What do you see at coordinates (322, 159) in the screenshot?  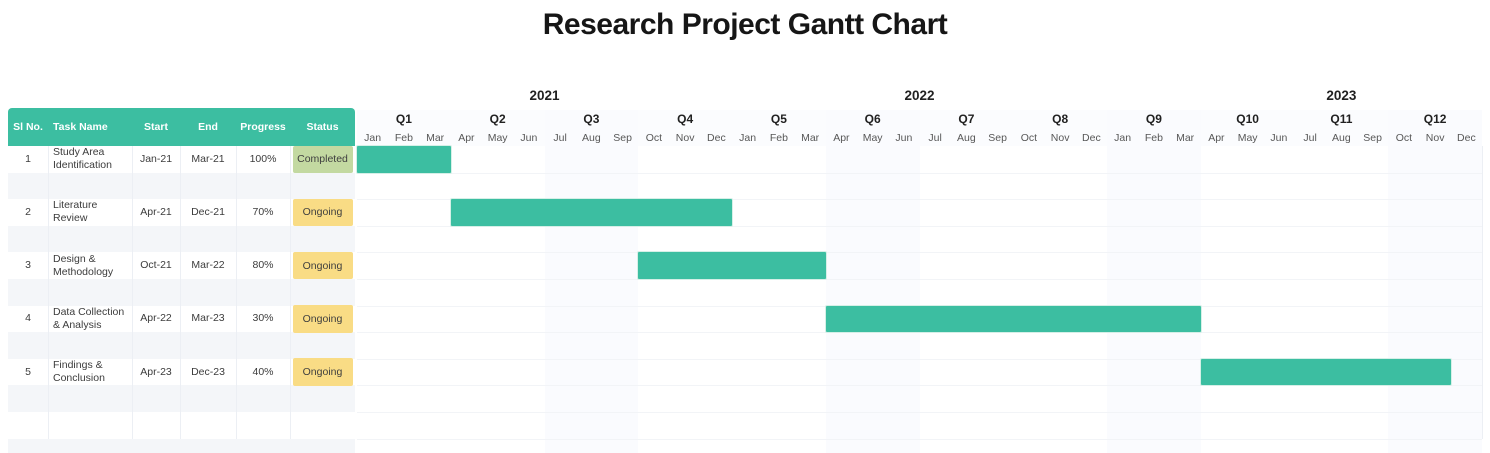 I see `status-badge-completed: Completed` at bounding box center [322, 159].